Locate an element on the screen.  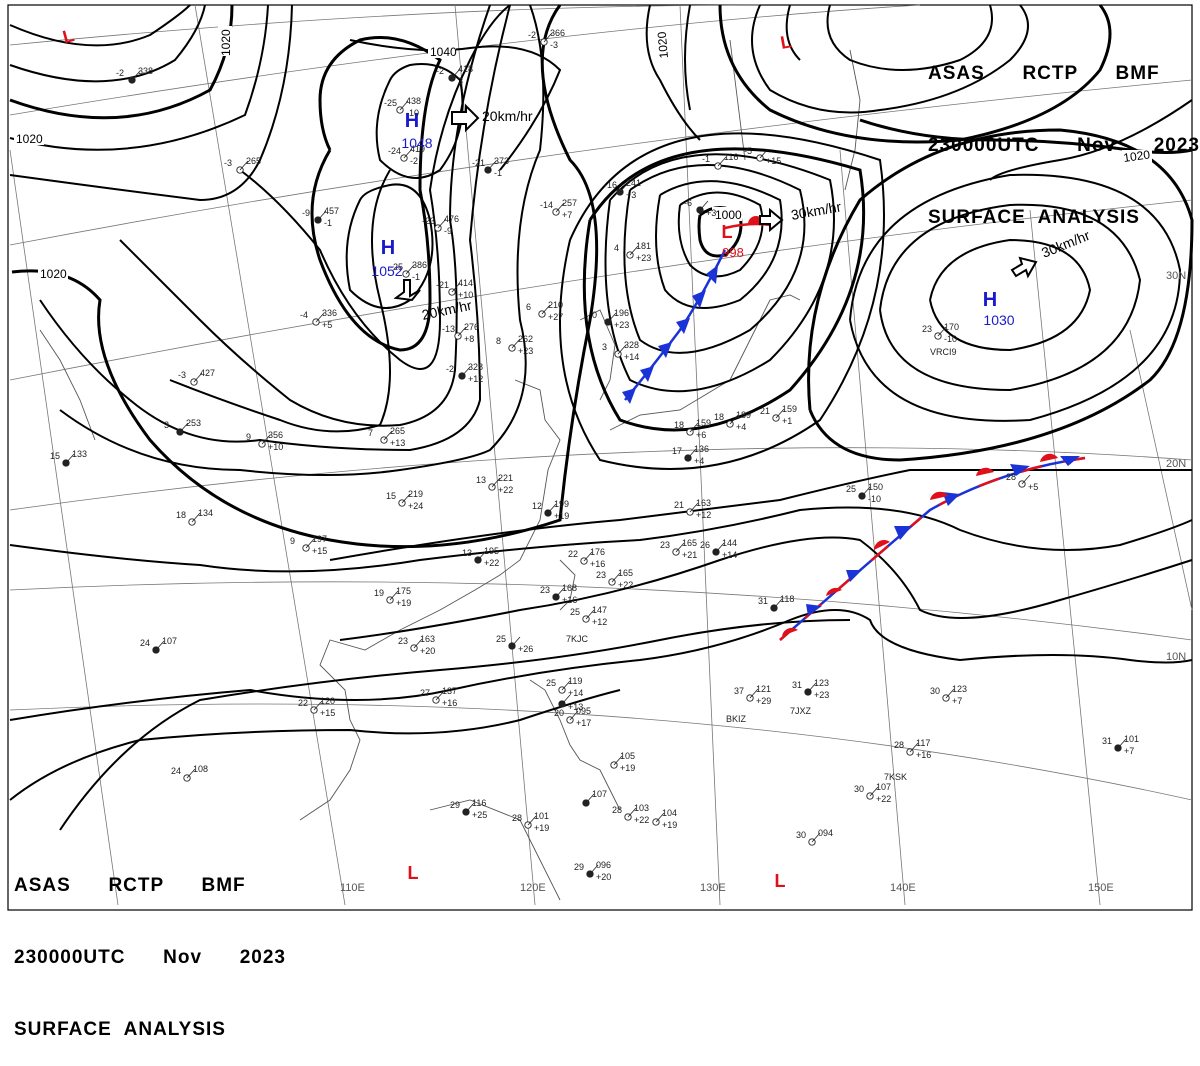
station-tendency: +13 is located at coordinates (575, 707).